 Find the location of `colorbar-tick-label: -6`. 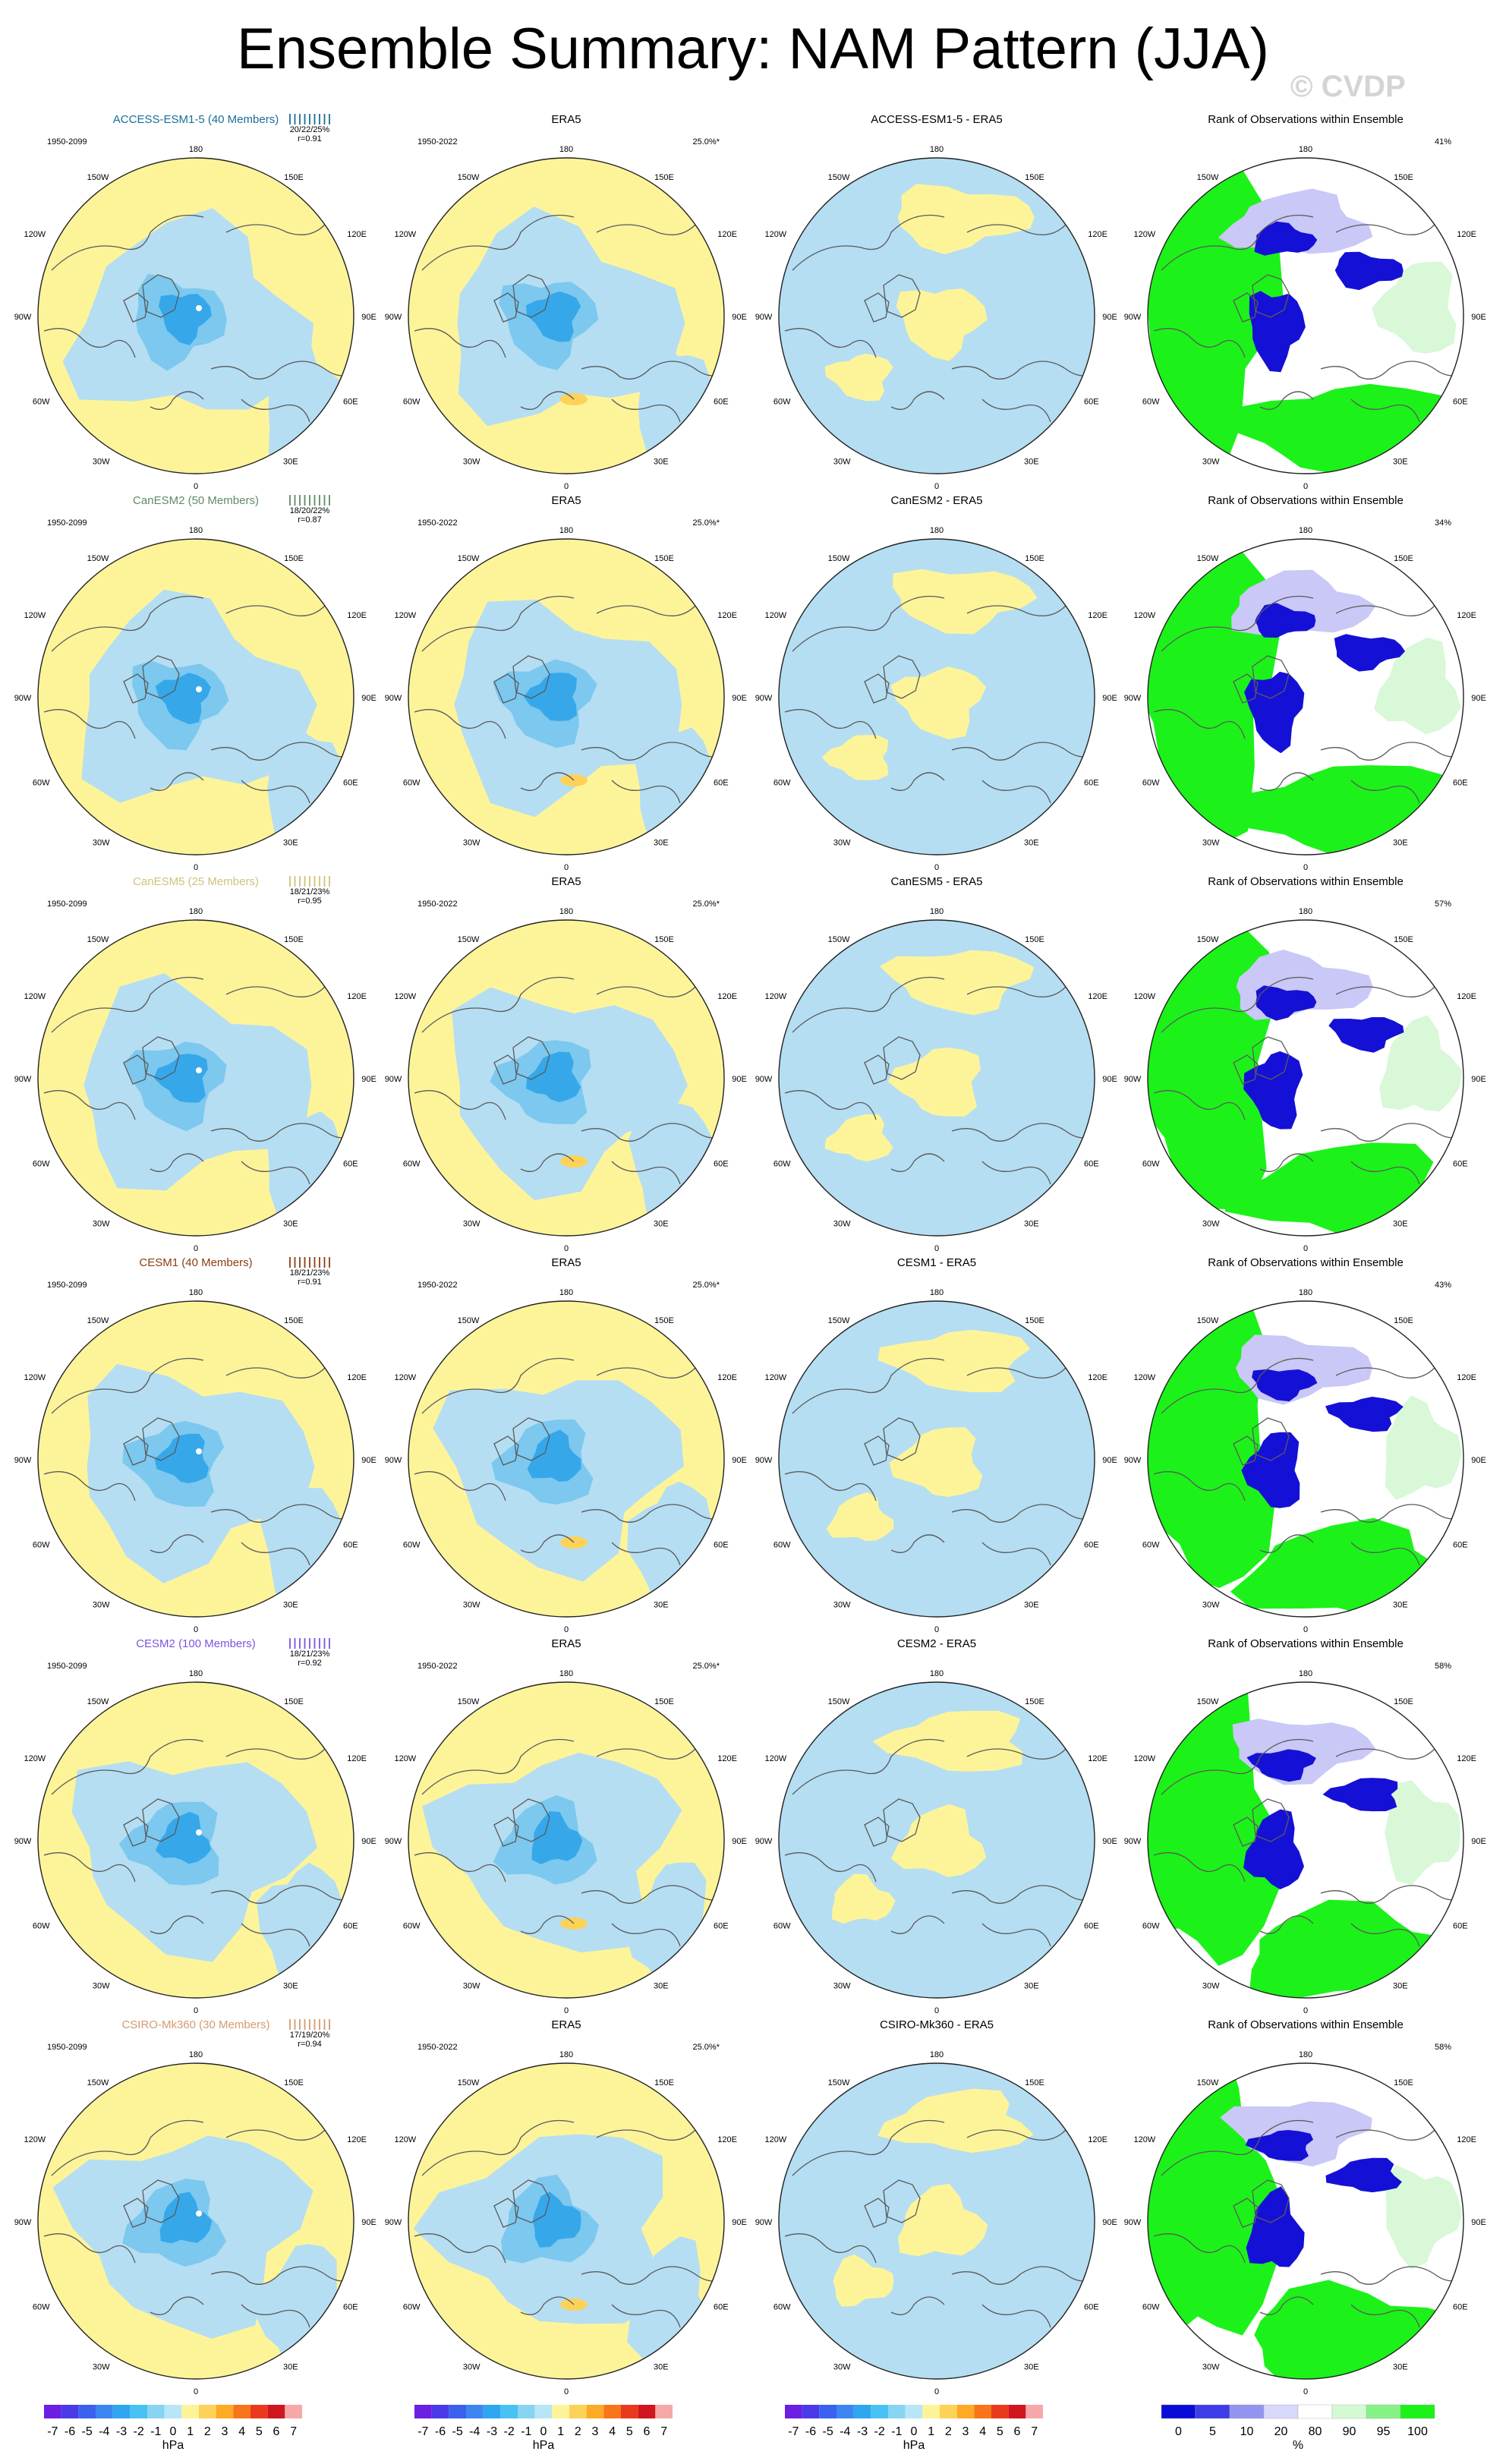

colorbar-tick-label: -6 is located at coordinates (70, 2431).